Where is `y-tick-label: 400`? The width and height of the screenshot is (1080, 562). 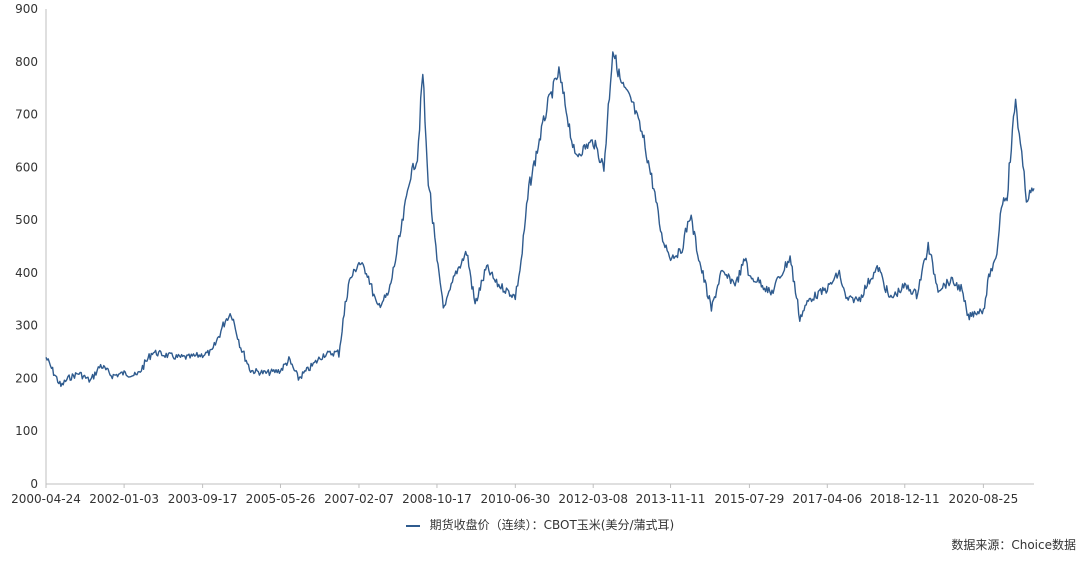
y-tick-label: 400 is located at coordinates (26, 273).